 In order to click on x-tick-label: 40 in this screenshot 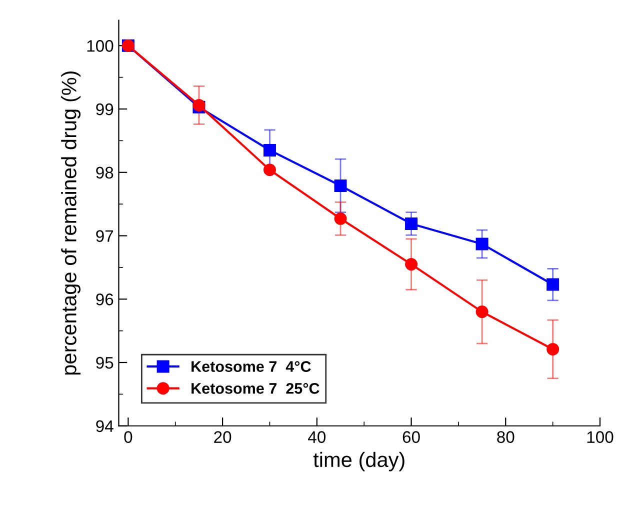, I will do `click(317, 437)`.